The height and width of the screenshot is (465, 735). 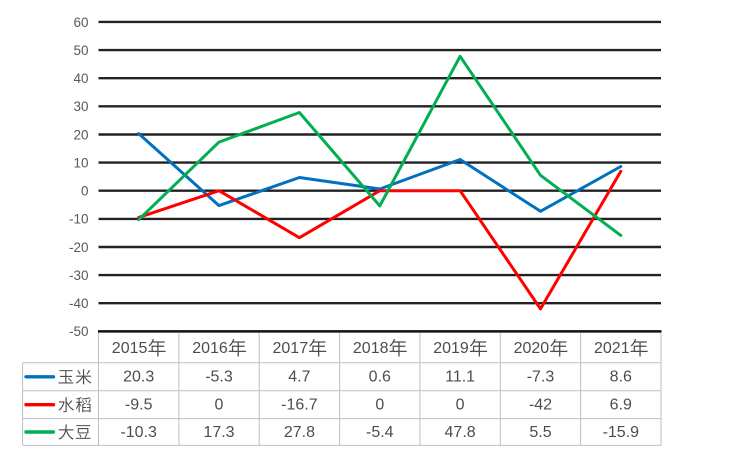 I want to click on svg-text: -10, so click(x=79, y=219).